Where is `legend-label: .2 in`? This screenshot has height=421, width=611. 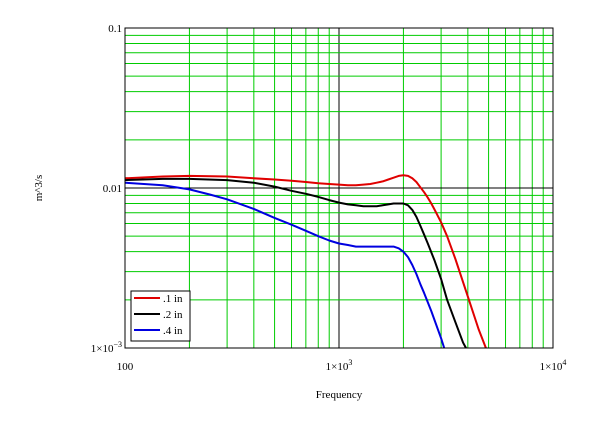 legend-label: .2 in is located at coordinates (173, 315).